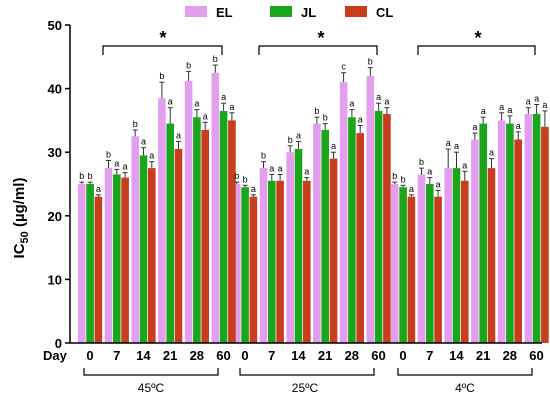 Image resolution: width=550 pixels, height=402 pixels. What do you see at coordinates (170, 355) in the screenshot?
I see `x-tick-label-0-21: 21` at bounding box center [170, 355].